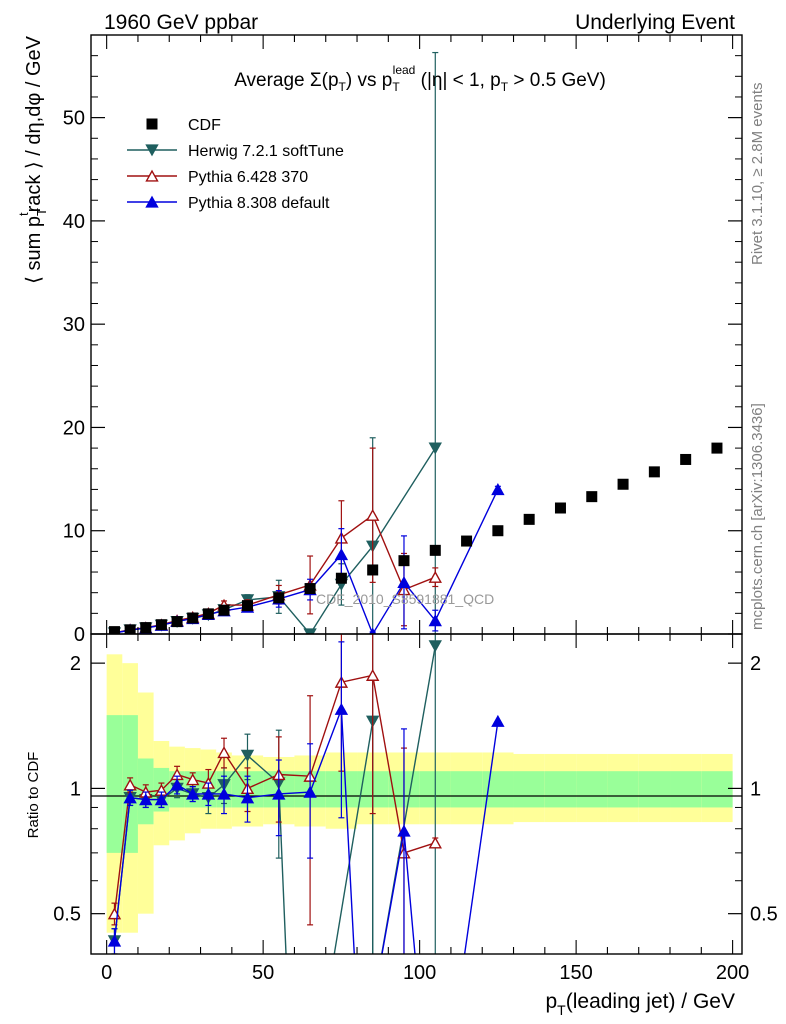 The height and width of the screenshot is (1024, 786). I want to click on mcplots-label: mcplots.cern.ch [arXiv:1306.3436], so click(757, 516).